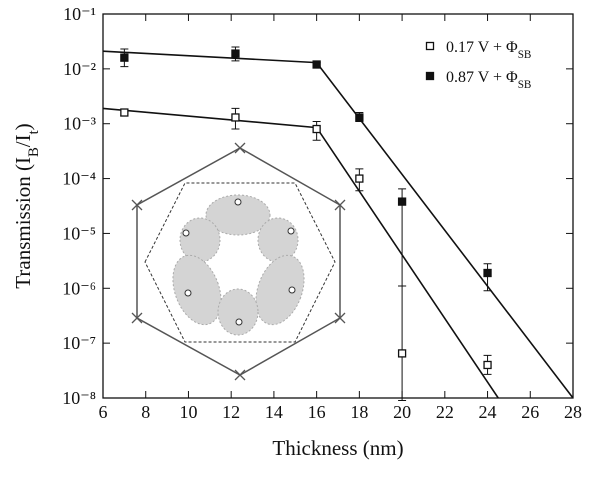 This screenshot has height=477, width=599. What do you see at coordinates (23, 223) in the screenshot?
I see `text-part: Transmission (I` at bounding box center [23, 223].